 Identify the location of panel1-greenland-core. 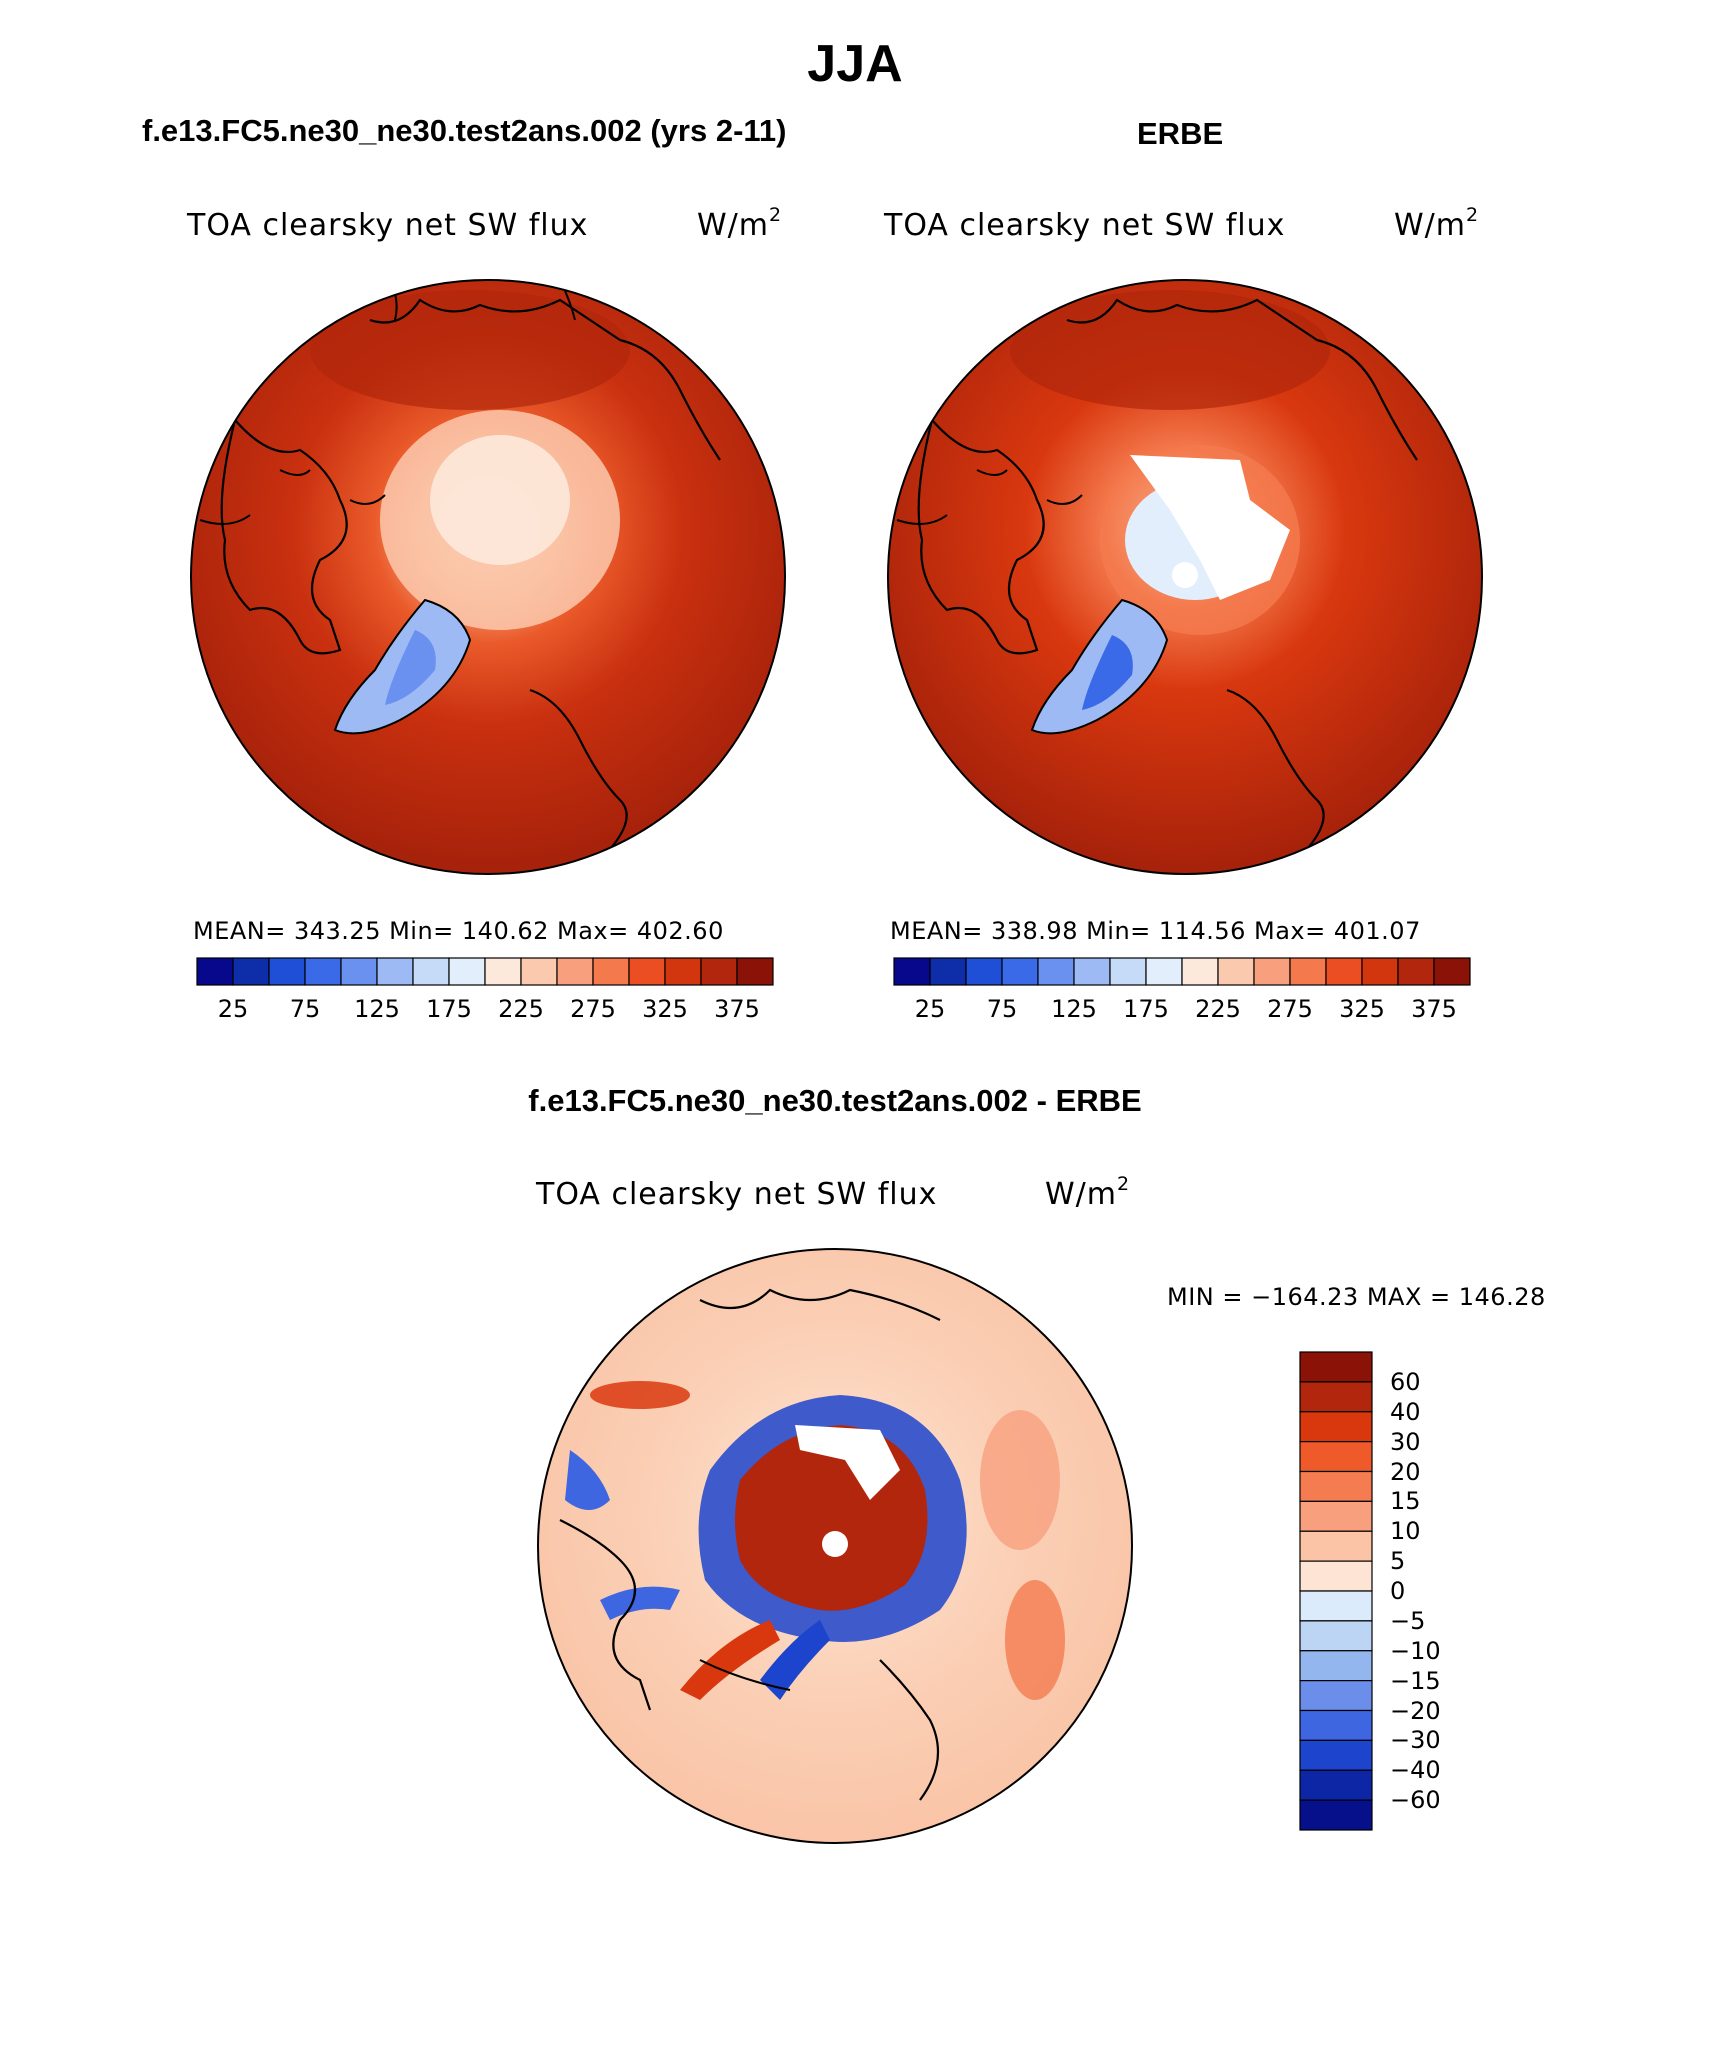
(410, 667).